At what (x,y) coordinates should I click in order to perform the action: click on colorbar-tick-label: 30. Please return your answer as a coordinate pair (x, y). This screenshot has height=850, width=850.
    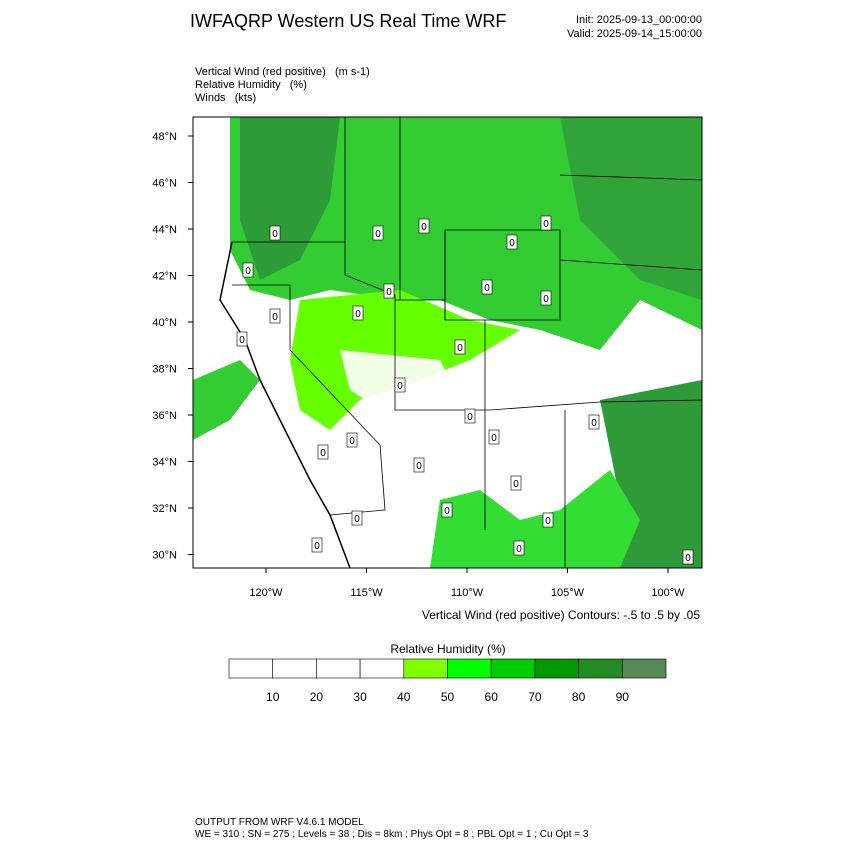
    Looking at the image, I should click on (360, 697).